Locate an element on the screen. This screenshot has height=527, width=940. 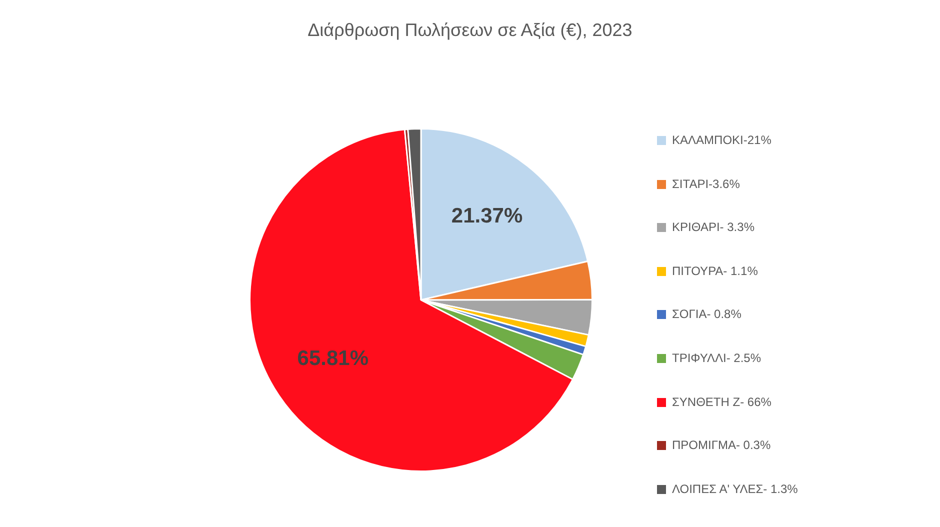
legend-label: ΤΡΙΦΥΛΛΙ- 2.5% is located at coordinates (717, 357).